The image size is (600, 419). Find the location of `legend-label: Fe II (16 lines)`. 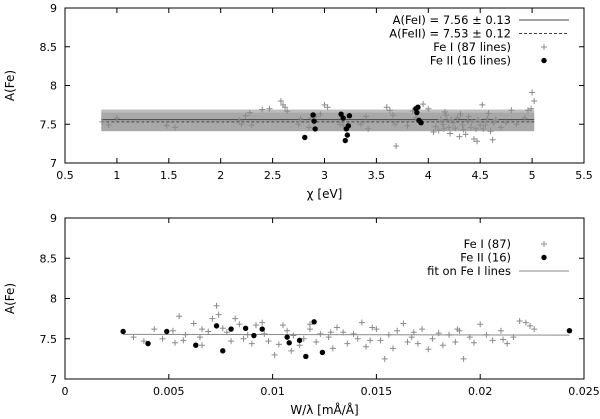

legend-label: Fe II (16 lines) is located at coordinates (470, 61).